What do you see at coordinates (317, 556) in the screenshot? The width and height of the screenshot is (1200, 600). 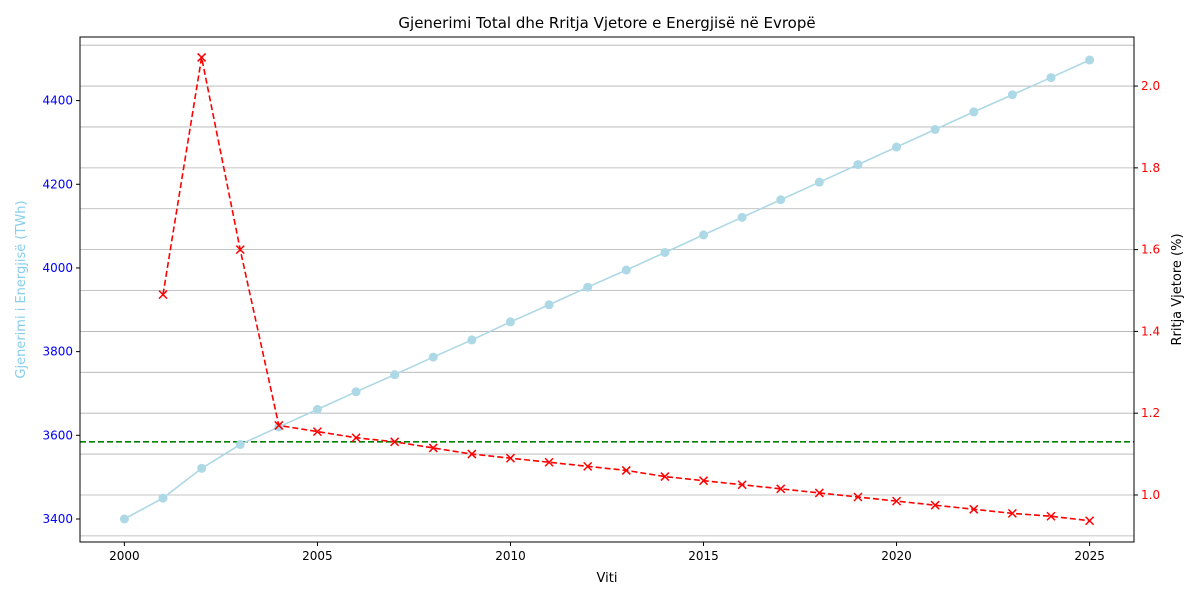 I see `x-tick-label: 2005` at bounding box center [317, 556].